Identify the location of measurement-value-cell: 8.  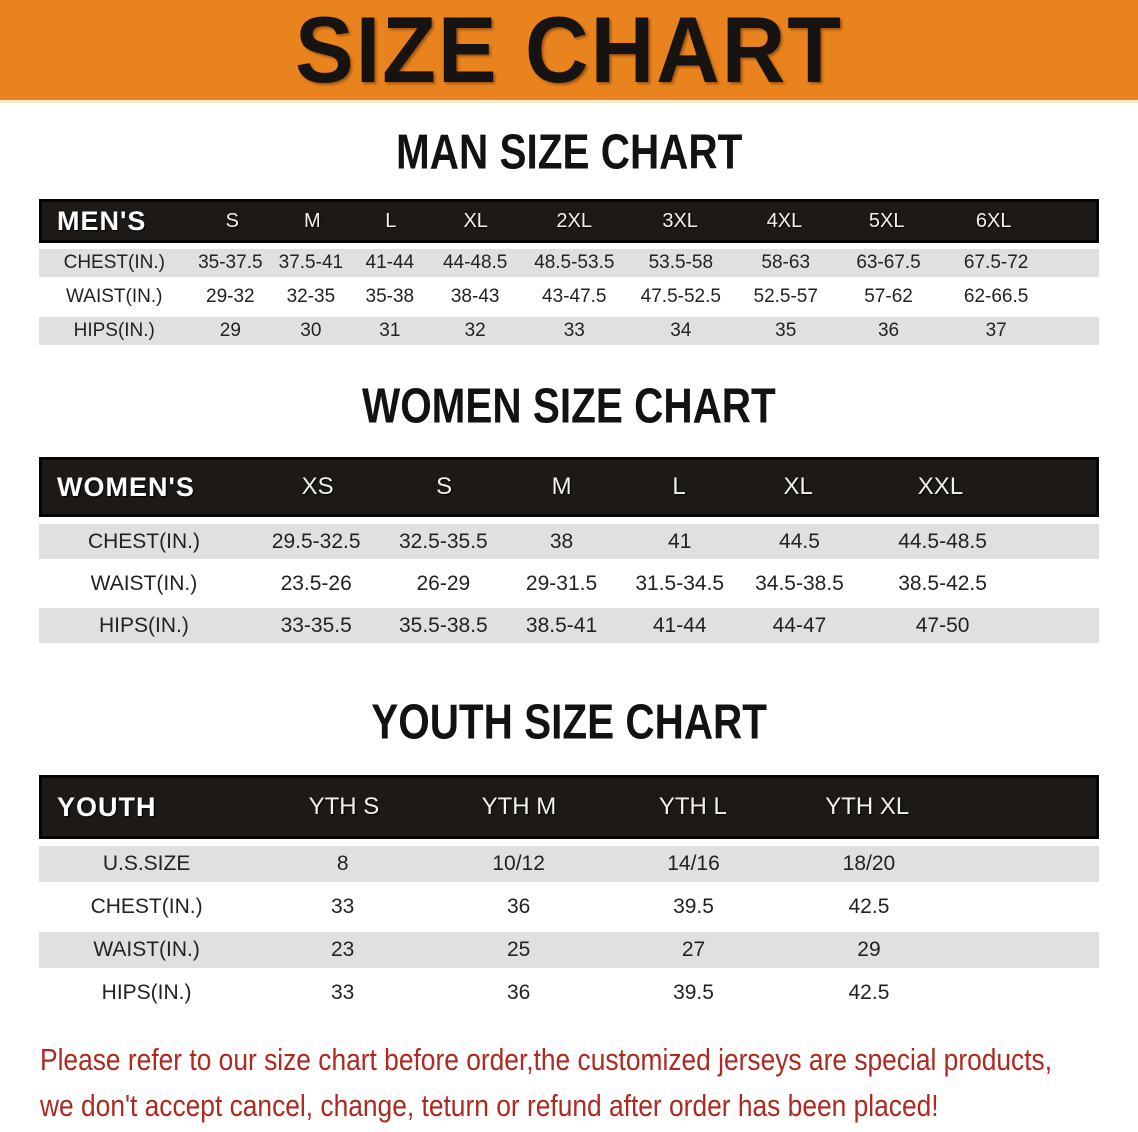
(343, 864).